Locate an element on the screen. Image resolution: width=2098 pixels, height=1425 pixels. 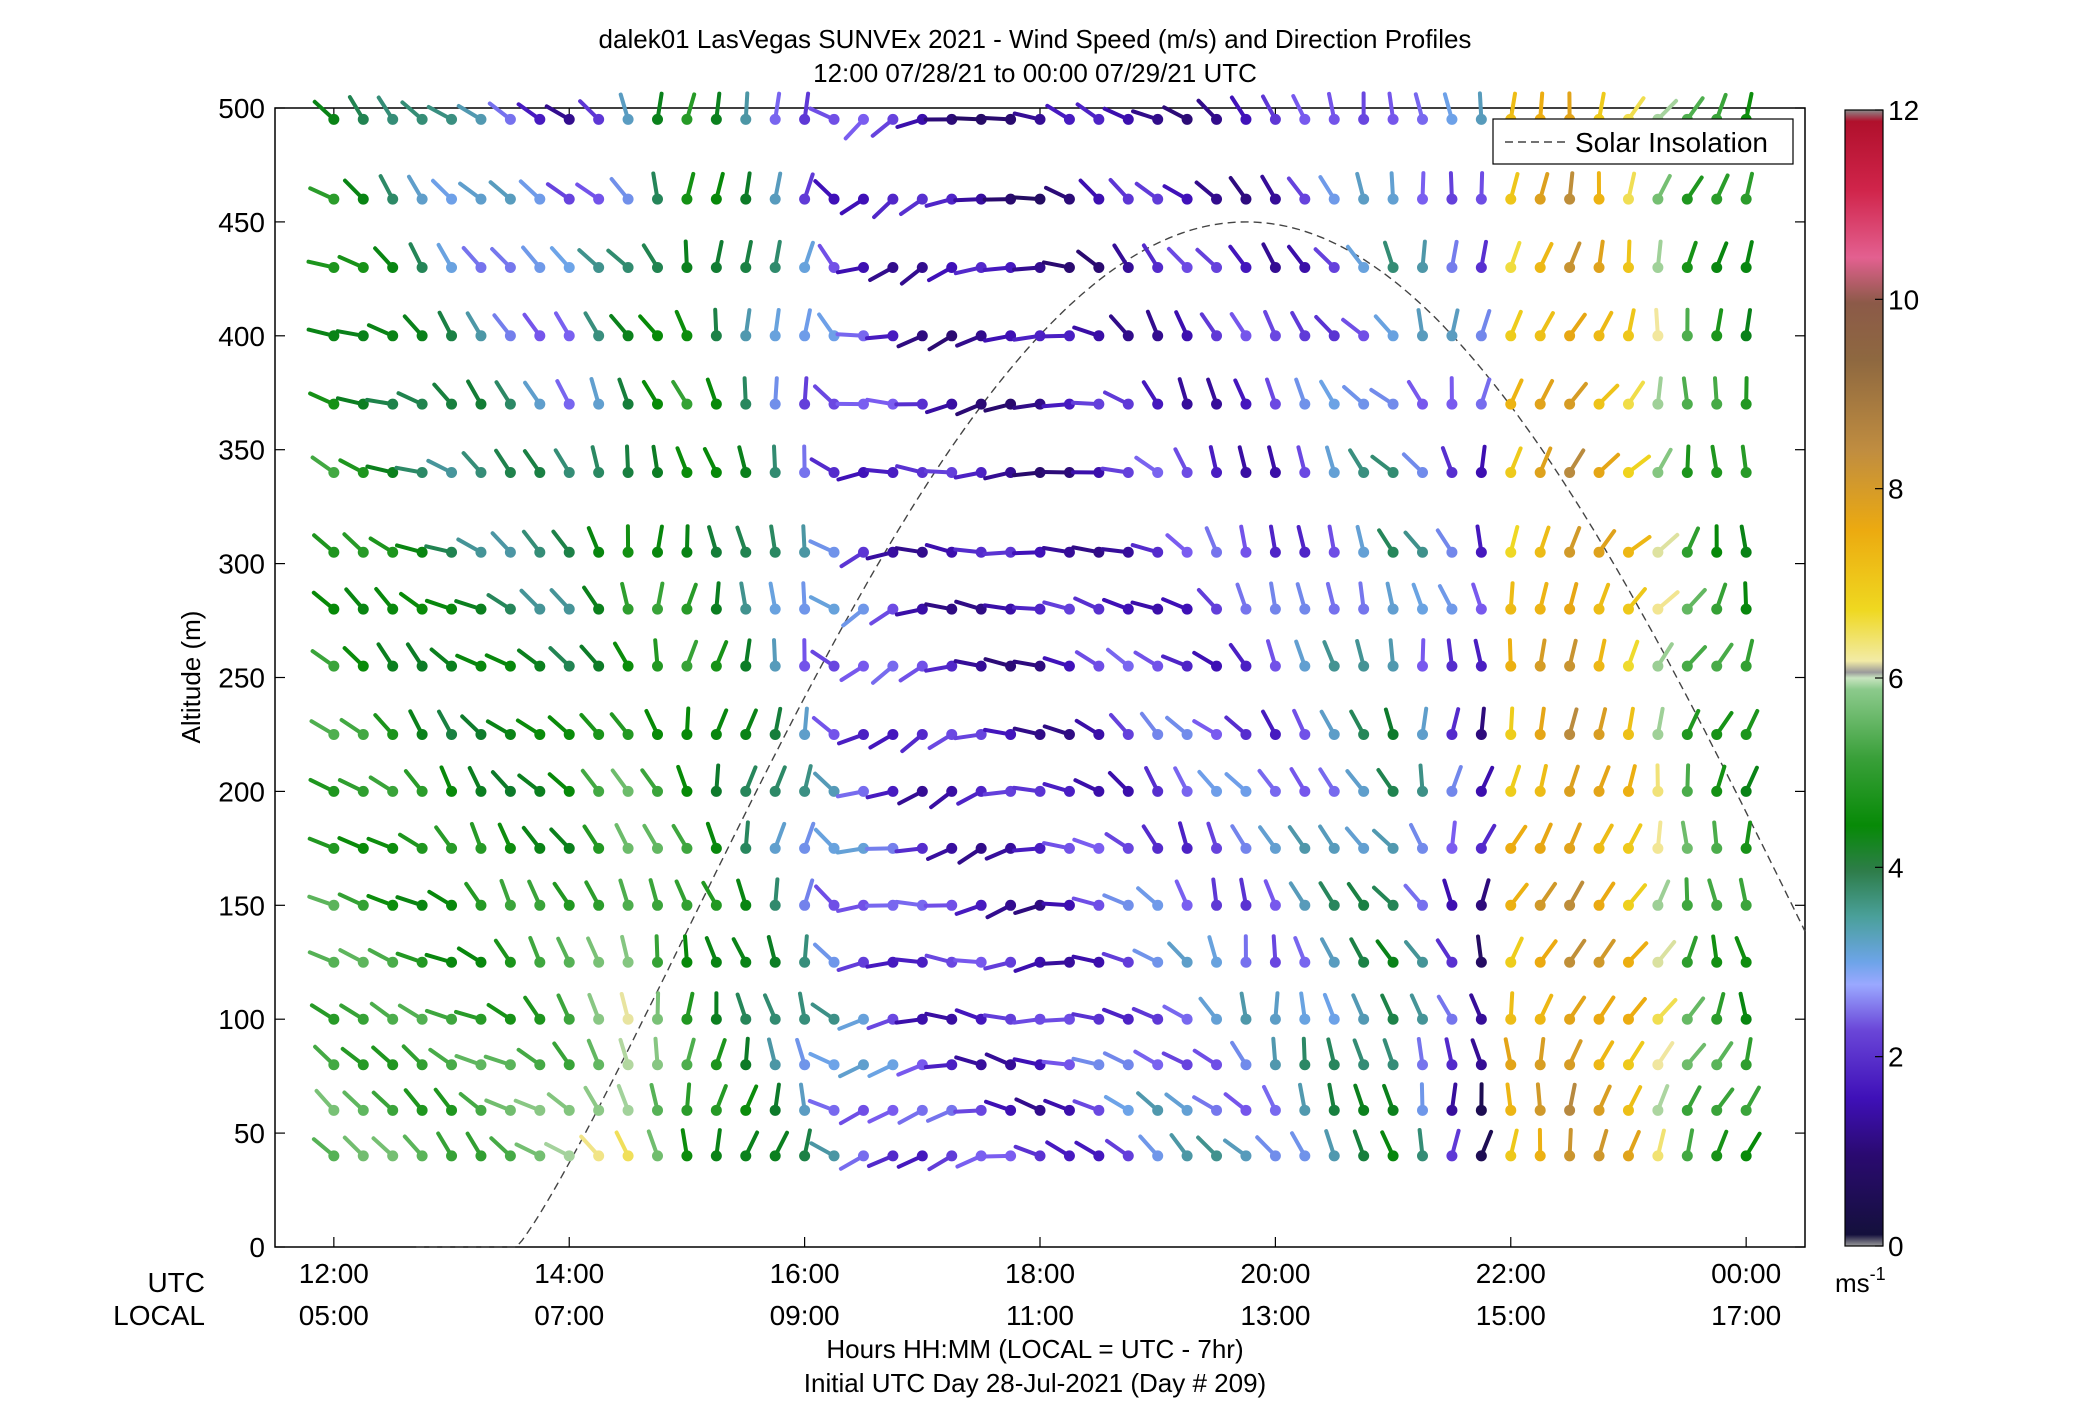
colorbar-tick-label: 4 is located at coordinates (1896, 867).